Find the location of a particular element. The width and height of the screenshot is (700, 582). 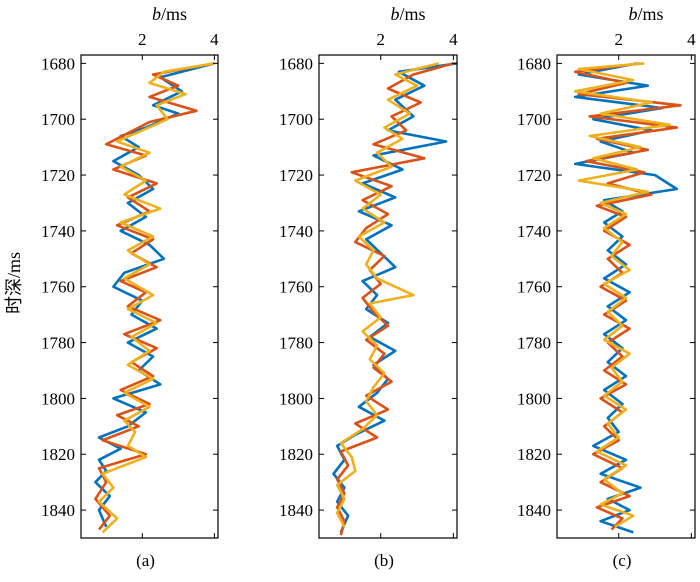

panel-label: (b) is located at coordinates (384, 560).